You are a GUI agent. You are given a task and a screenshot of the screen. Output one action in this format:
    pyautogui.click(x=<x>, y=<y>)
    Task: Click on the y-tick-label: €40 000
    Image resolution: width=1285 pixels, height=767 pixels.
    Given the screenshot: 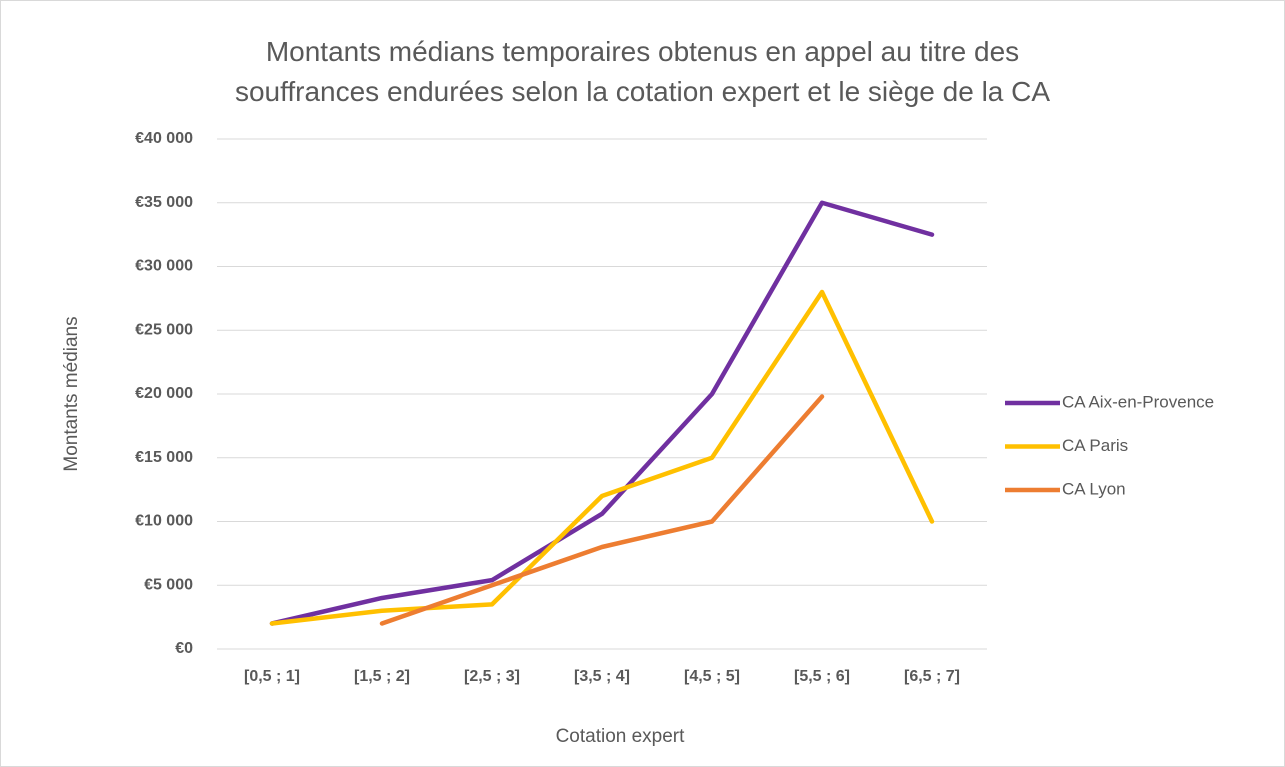 What is the action you would take?
    pyautogui.click(x=164, y=138)
    